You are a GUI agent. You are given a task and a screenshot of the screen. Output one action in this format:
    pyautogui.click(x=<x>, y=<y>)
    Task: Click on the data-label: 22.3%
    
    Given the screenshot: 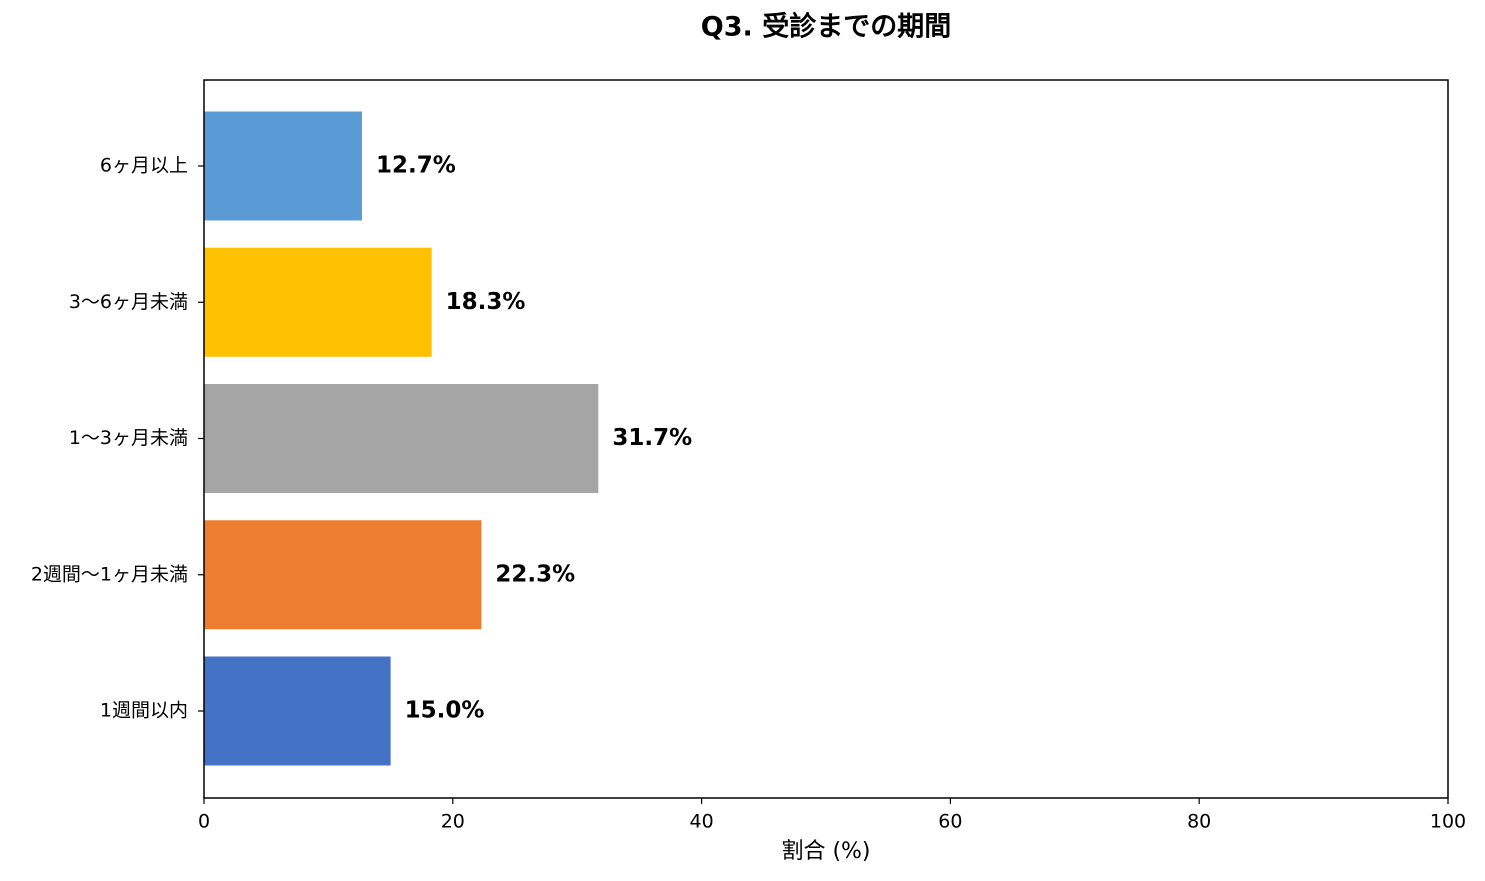 What is the action you would take?
    pyautogui.click(x=535, y=574)
    